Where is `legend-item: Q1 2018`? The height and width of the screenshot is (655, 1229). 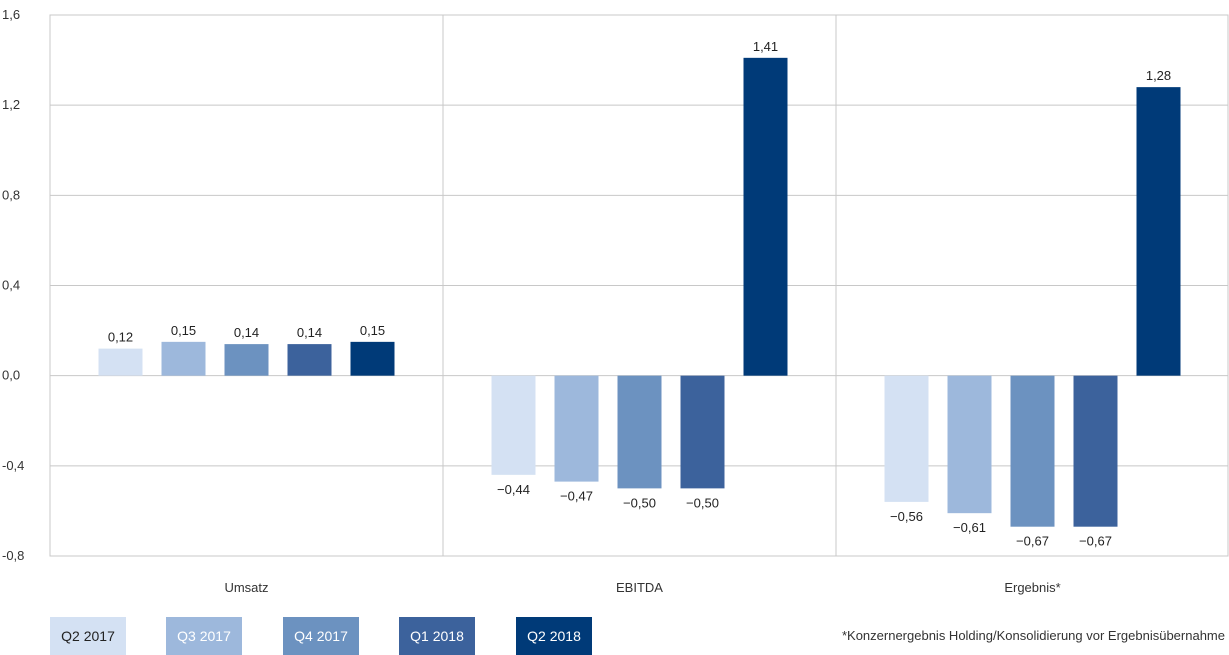 legend-item: Q1 2018 is located at coordinates (437, 636).